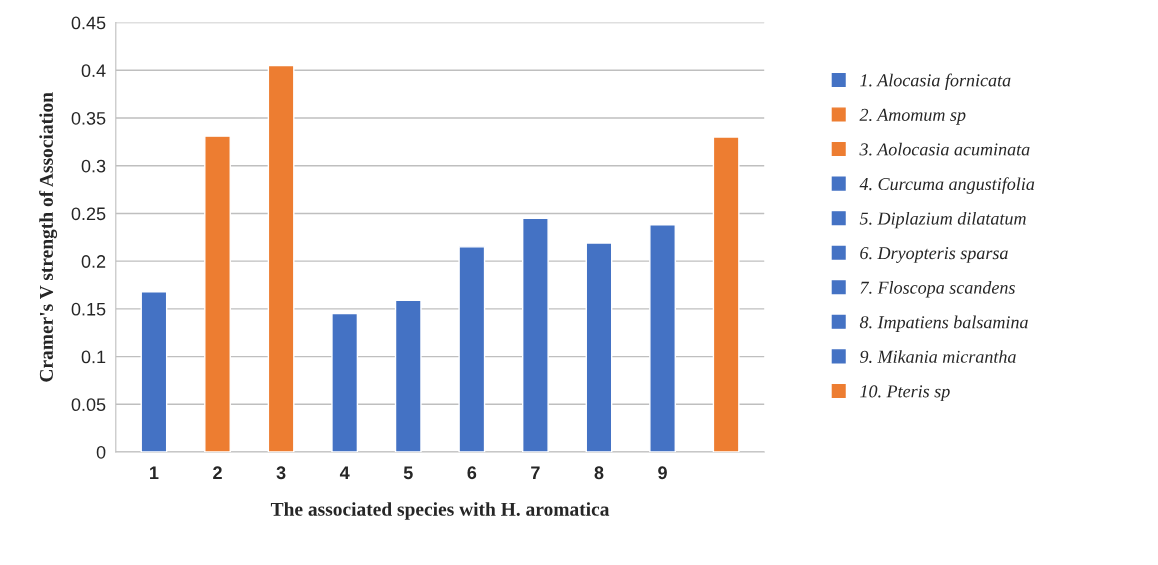 This screenshot has width=1158, height=565. Describe the element at coordinates (943, 323) in the screenshot. I see `legend-label: 8. Impatiens balsamina` at that location.